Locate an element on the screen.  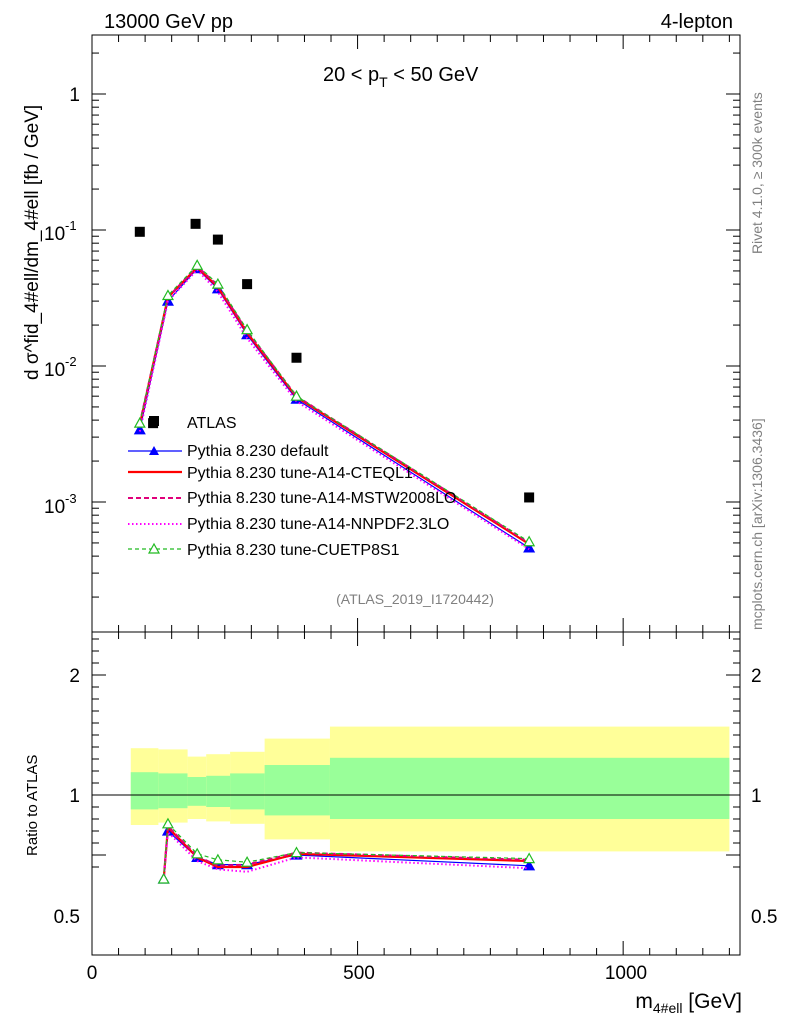
legend-label-cteql1: Pythia 8.230 tune-A14-CTEQL1 is located at coordinates (300, 473).